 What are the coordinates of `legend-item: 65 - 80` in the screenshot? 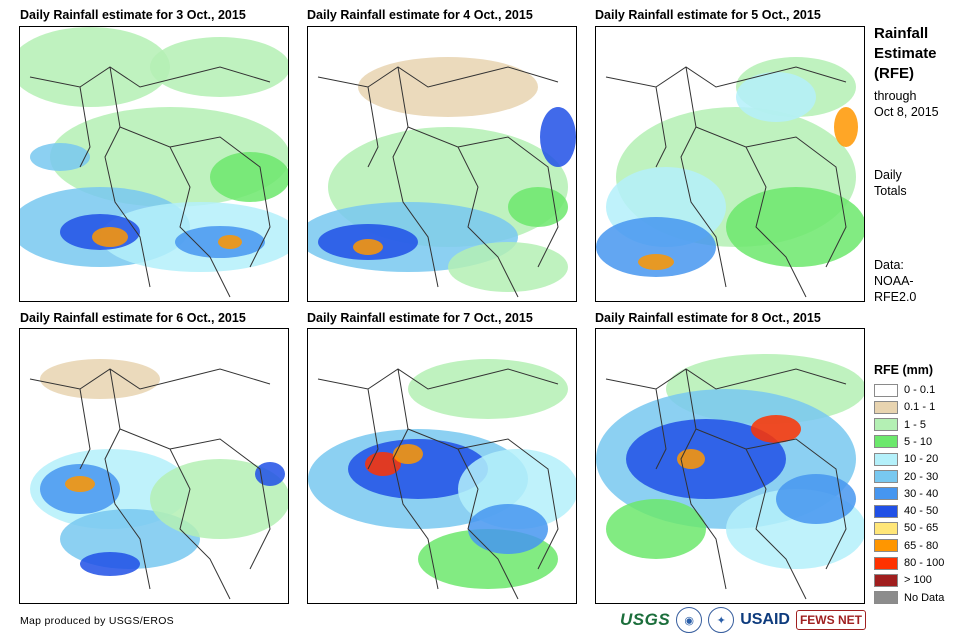 It's located at (906, 546).